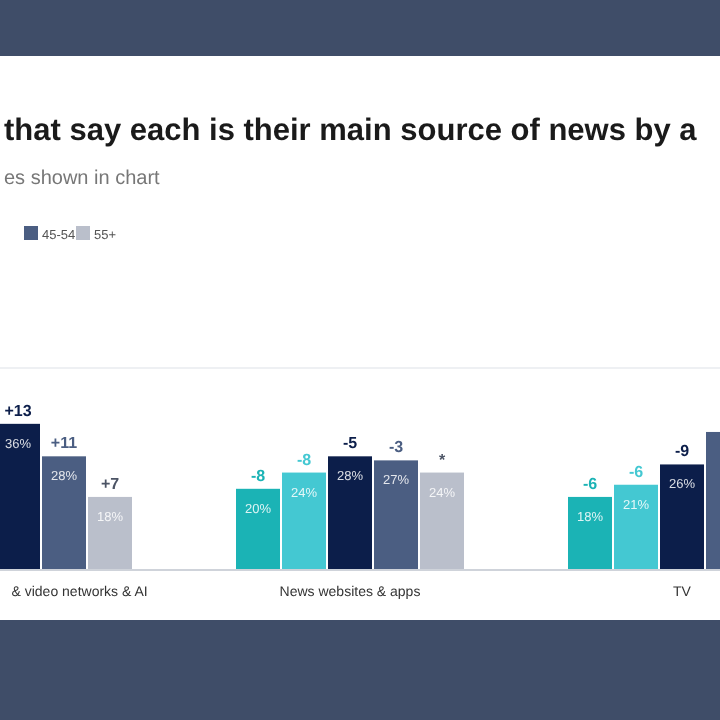 The width and height of the screenshot is (720, 720). Describe the element at coordinates (682, 451) in the screenshot. I see `annotation: -9` at that location.